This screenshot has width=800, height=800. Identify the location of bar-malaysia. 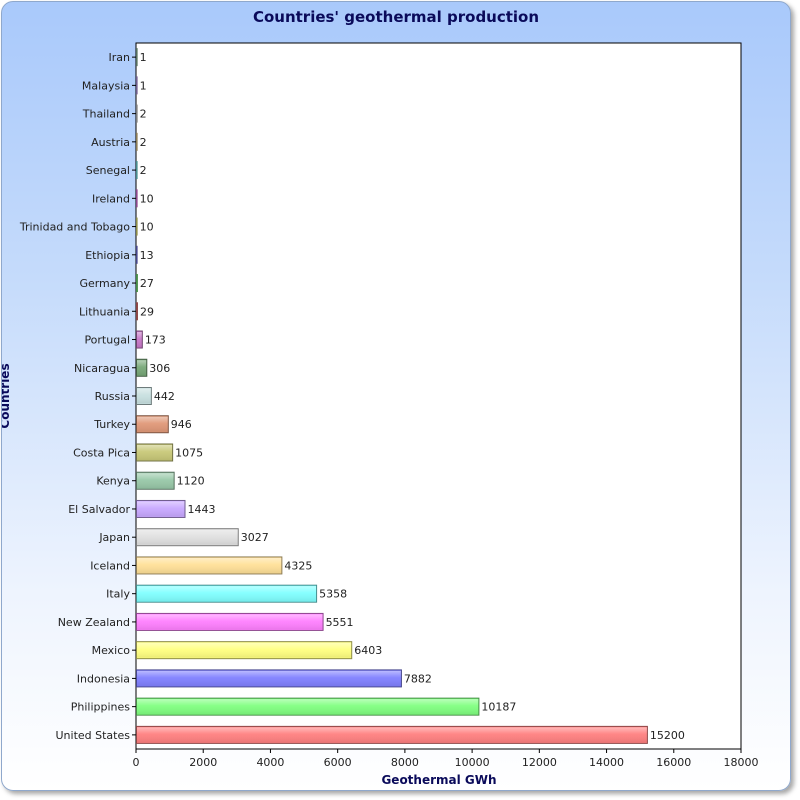
(137, 85).